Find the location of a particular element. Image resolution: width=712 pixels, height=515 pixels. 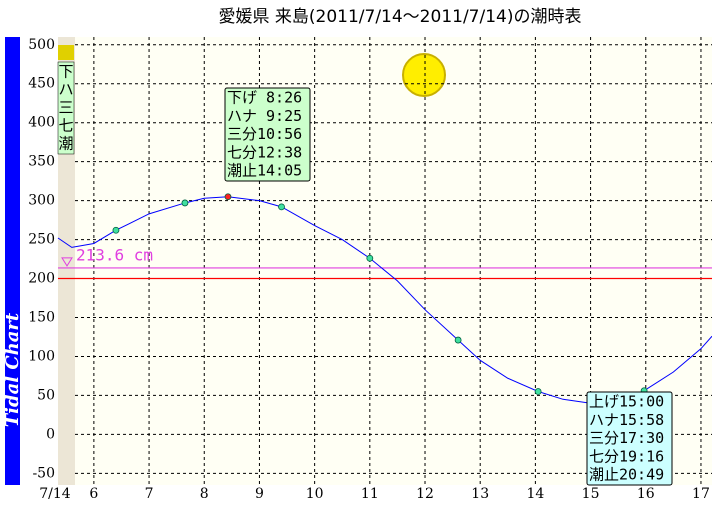

side-box is located at coordinates (66, 108).